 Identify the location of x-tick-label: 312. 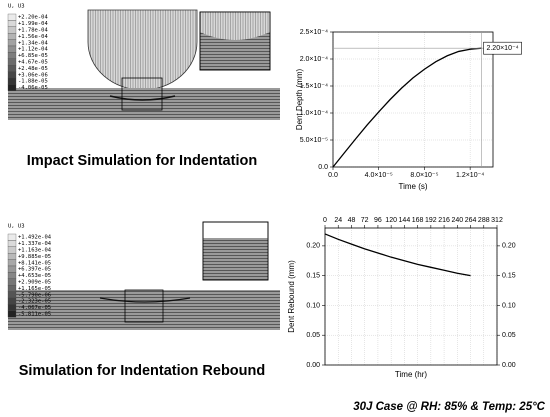
(497, 220).